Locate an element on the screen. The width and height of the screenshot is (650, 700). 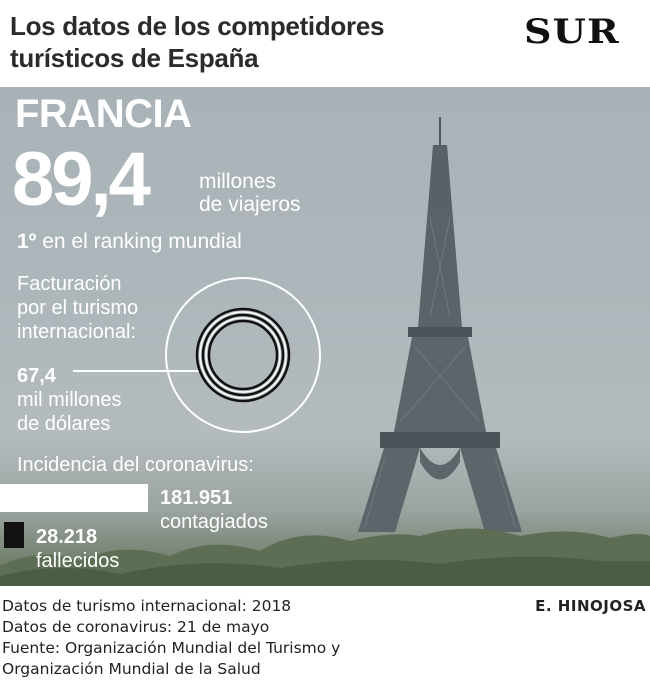
cases-block: 181.951 contagiados is located at coordinates (214, 510).